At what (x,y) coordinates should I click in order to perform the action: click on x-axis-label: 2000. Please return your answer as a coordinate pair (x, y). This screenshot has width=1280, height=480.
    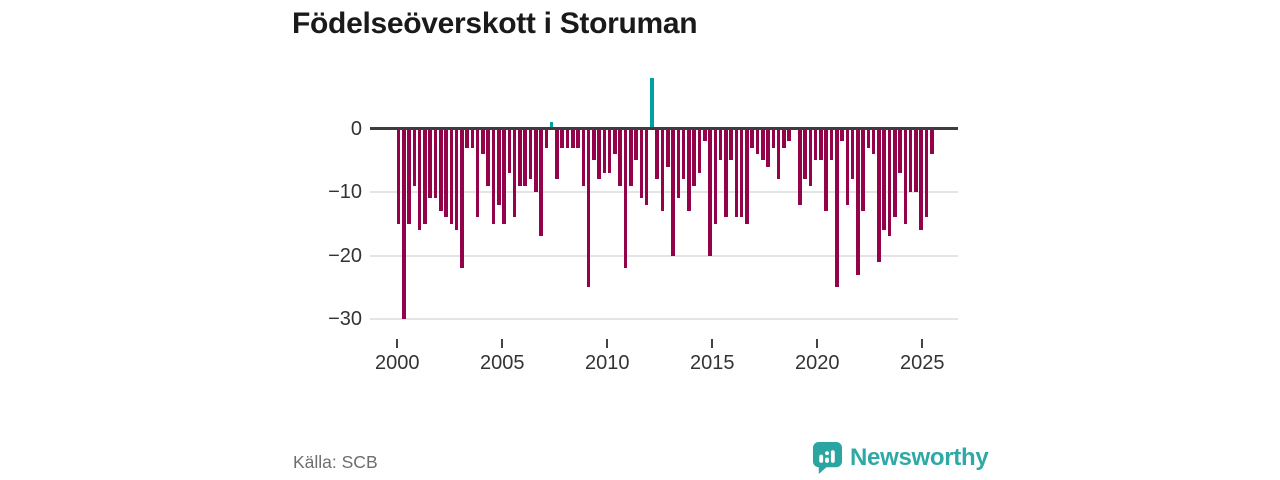
    Looking at the image, I should click on (397, 363).